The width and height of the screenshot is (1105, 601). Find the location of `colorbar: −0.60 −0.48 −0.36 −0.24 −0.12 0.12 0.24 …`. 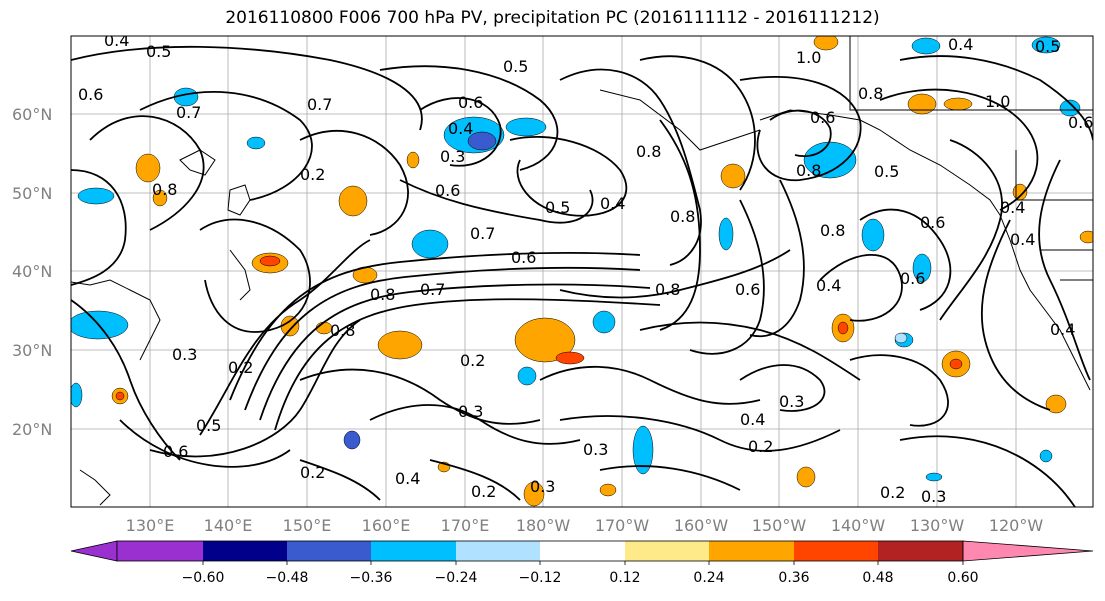

colorbar: −0.60 −0.48 −0.36 −0.24 −0.12 0.12 0.24 … is located at coordinates (582, 563).